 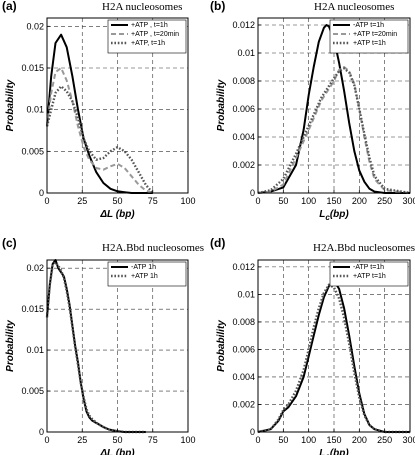 I want to click on panel-label: (d), so click(x=217, y=243).